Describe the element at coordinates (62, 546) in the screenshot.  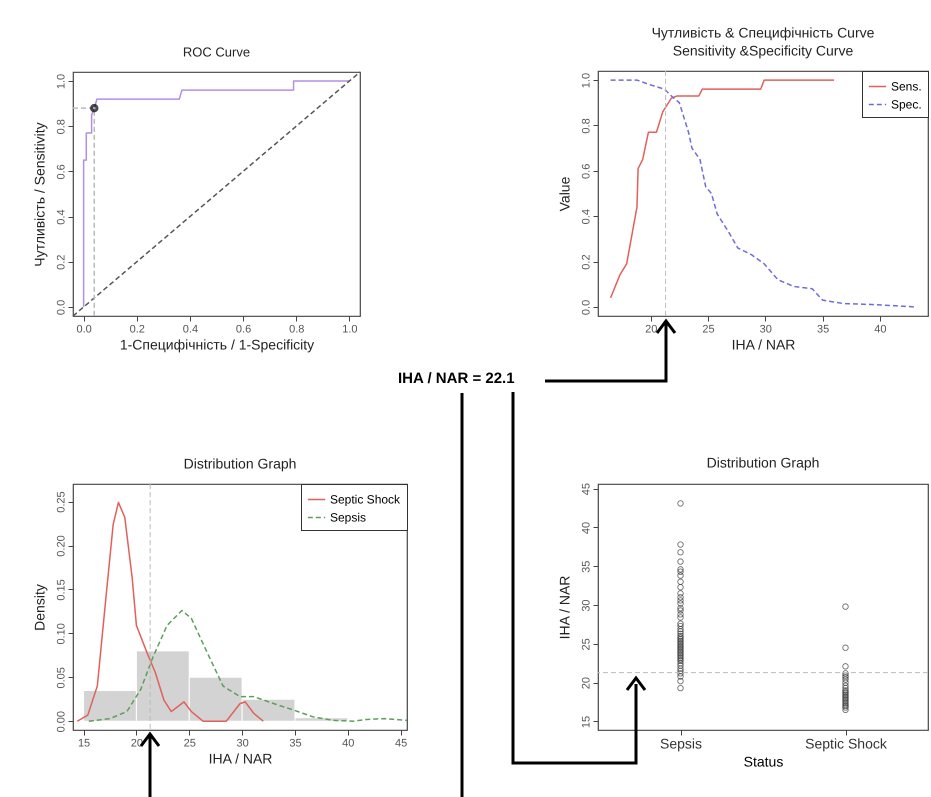
I see `y-tick-label: 0.20` at that location.